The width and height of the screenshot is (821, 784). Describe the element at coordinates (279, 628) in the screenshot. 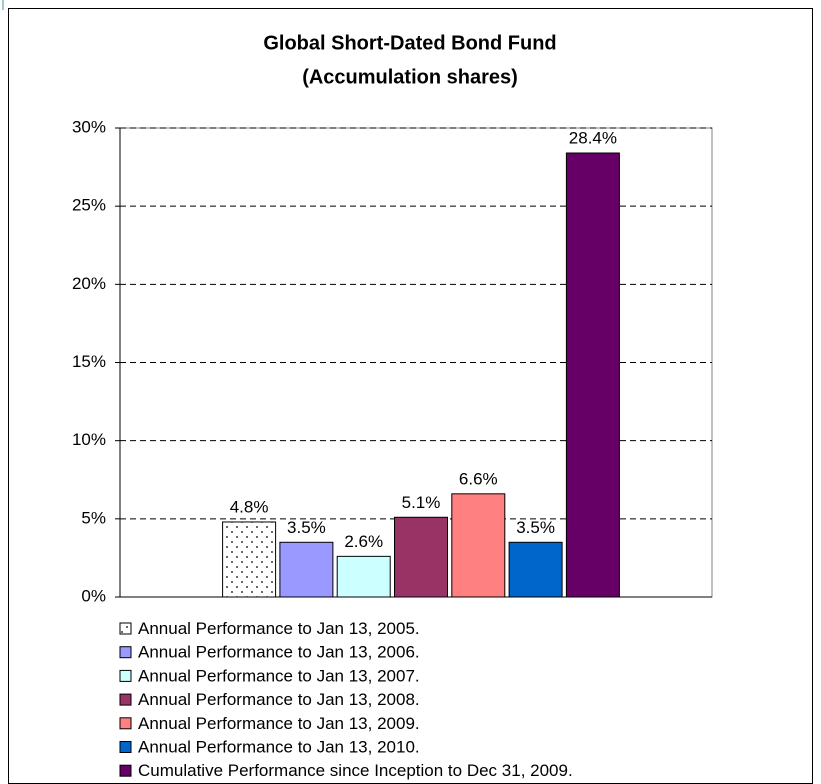

I see `legend-label: Annual Performance to Jan 13, 2005.` at that location.